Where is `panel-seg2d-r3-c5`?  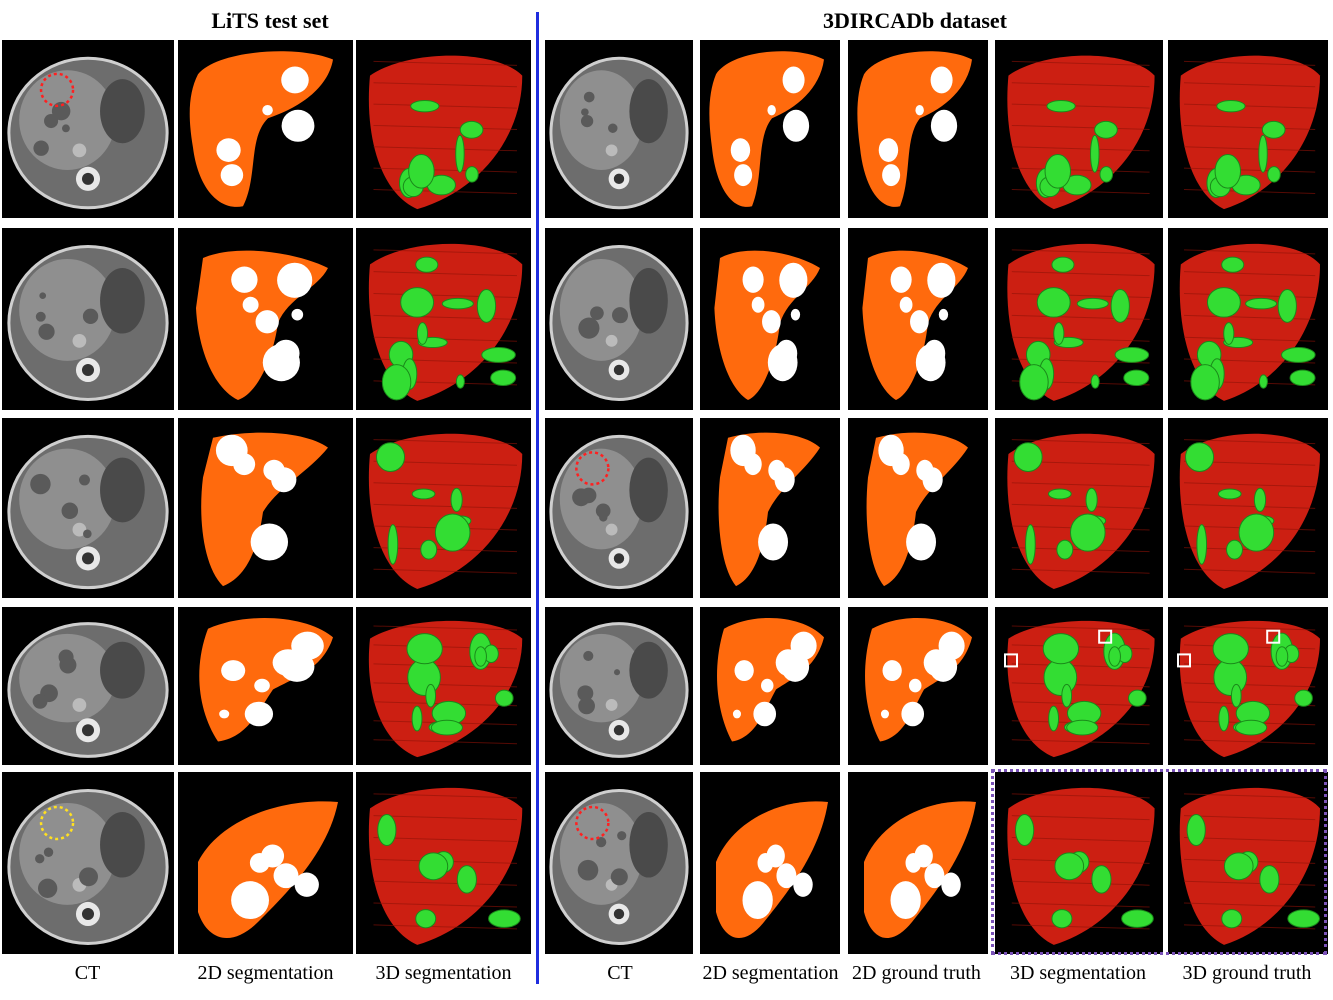
panel-seg2d-r3-c5 is located at coordinates (770, 508).